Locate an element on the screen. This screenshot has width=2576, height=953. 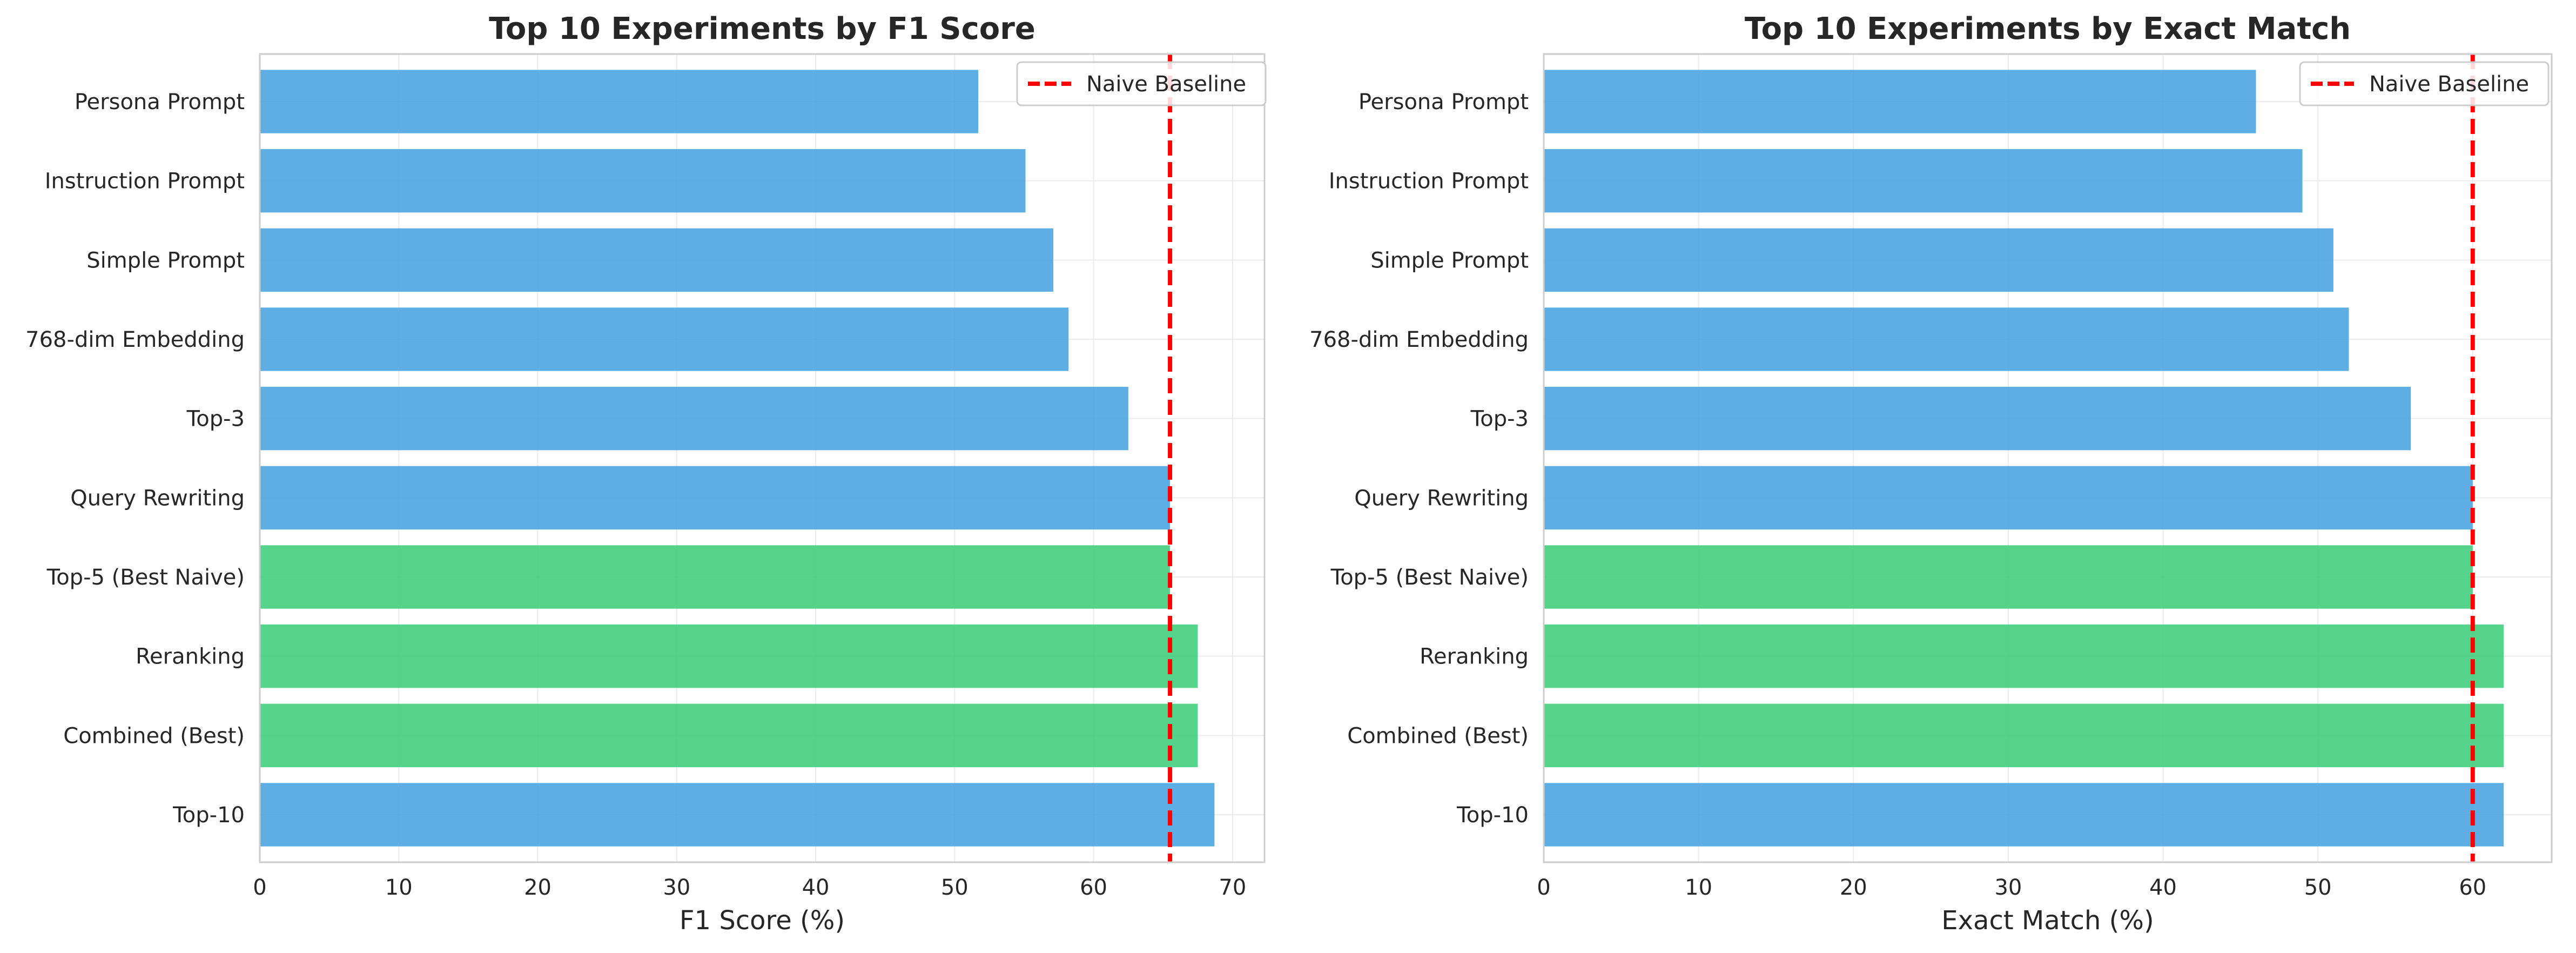
x-tick-labels: 0 10 20 30 40 50 60 70 is located at coordinates (749, 887).